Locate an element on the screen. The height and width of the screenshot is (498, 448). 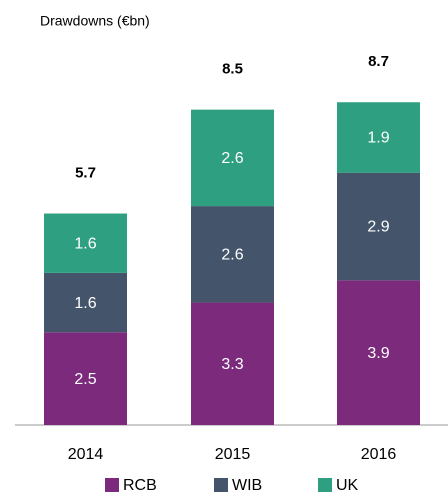
chart-title: Drawdowns (€bn) is located at coordinates (95, 21).